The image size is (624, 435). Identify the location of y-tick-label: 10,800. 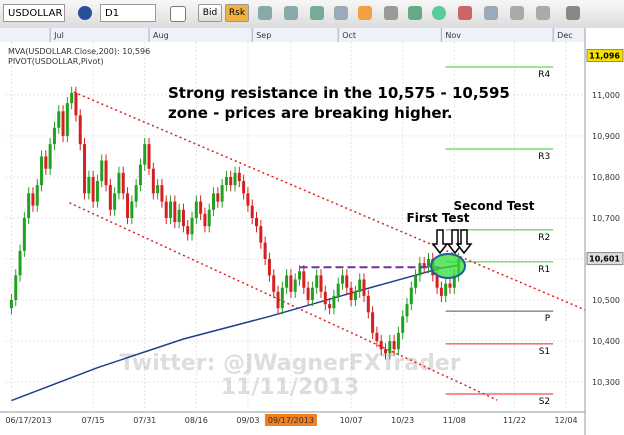
(606, 177).